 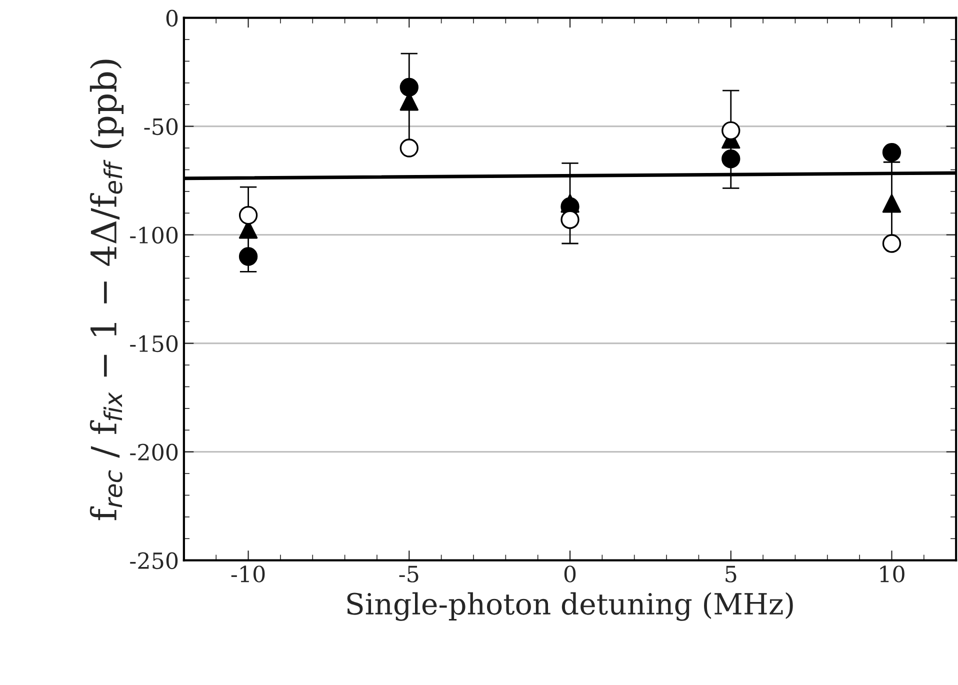 What do you see at coordinates (154, 235) in the screenshot?
I see `y-tick-label: -100` at bounding box center [154, 235].